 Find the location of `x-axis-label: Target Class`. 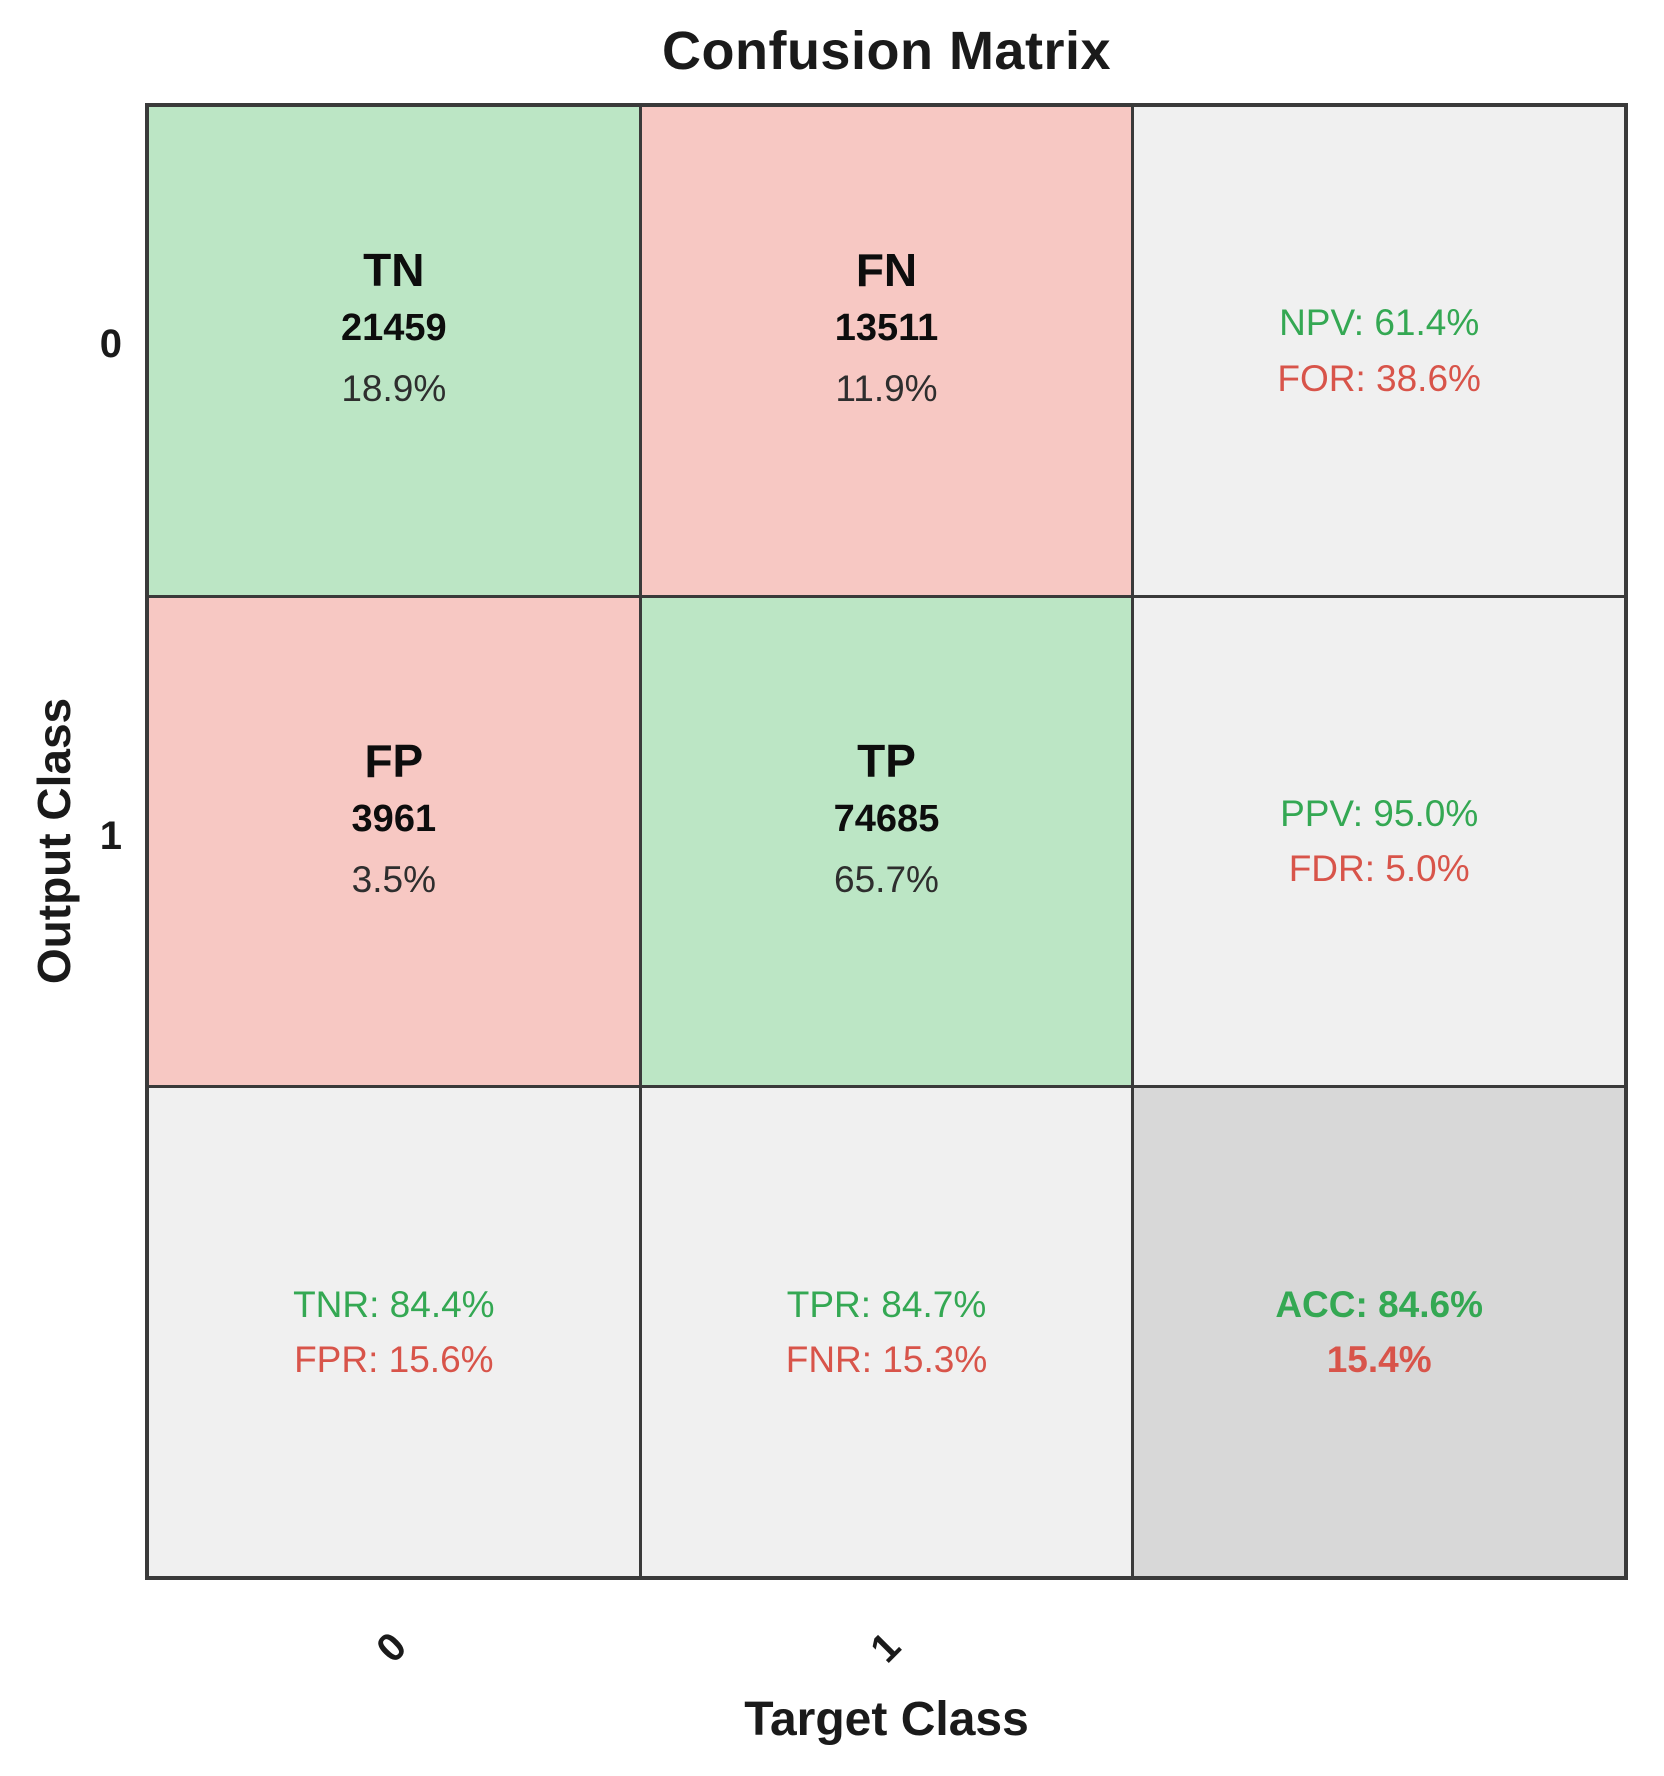

x-axis-label: Target Class is located at coordinates (886, 1719).